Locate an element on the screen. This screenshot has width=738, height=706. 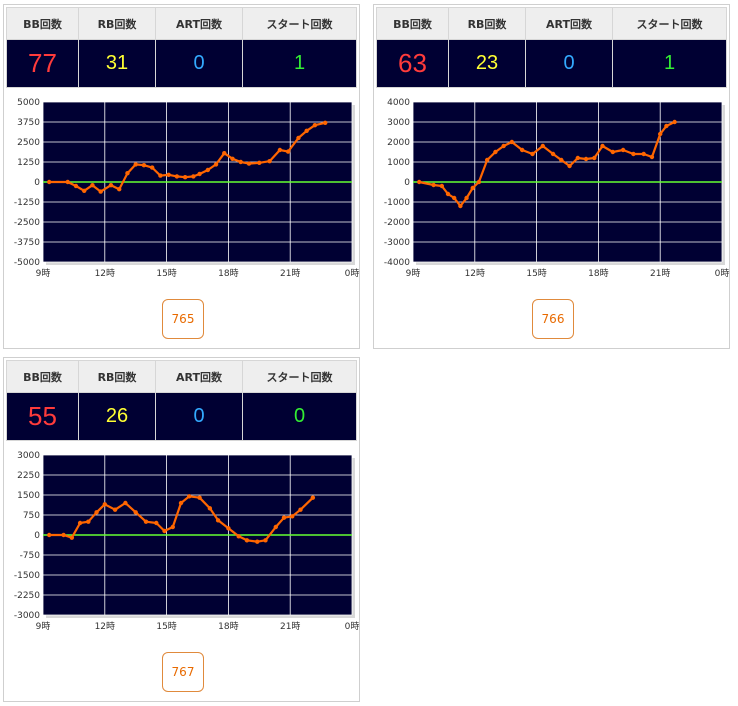
rb-count: 31 is located at coordinates (117, 63).